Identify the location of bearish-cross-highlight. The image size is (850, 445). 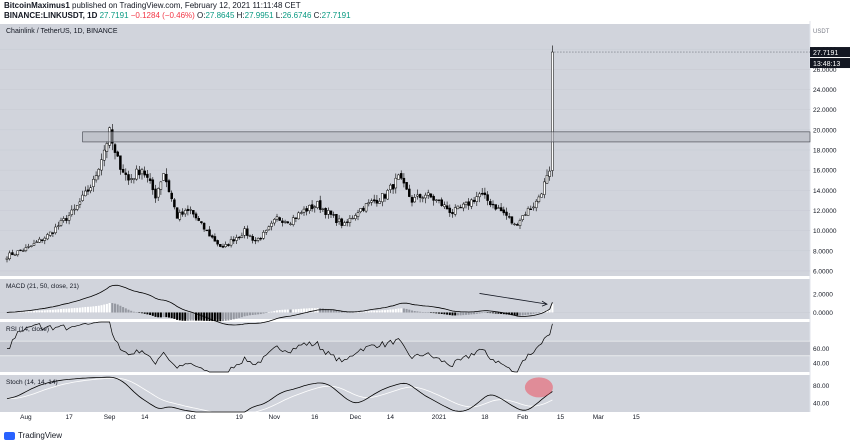
(538, 387).